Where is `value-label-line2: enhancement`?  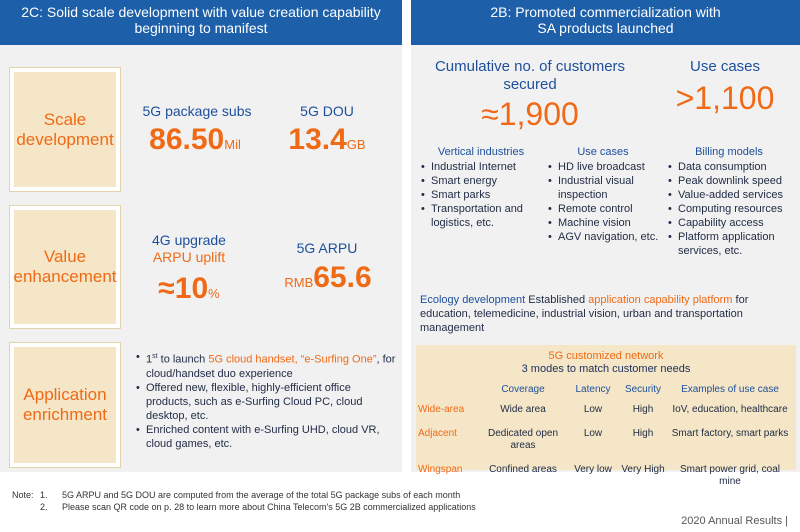 value-label-line2: enhancement is located at coordinates (65, 276).